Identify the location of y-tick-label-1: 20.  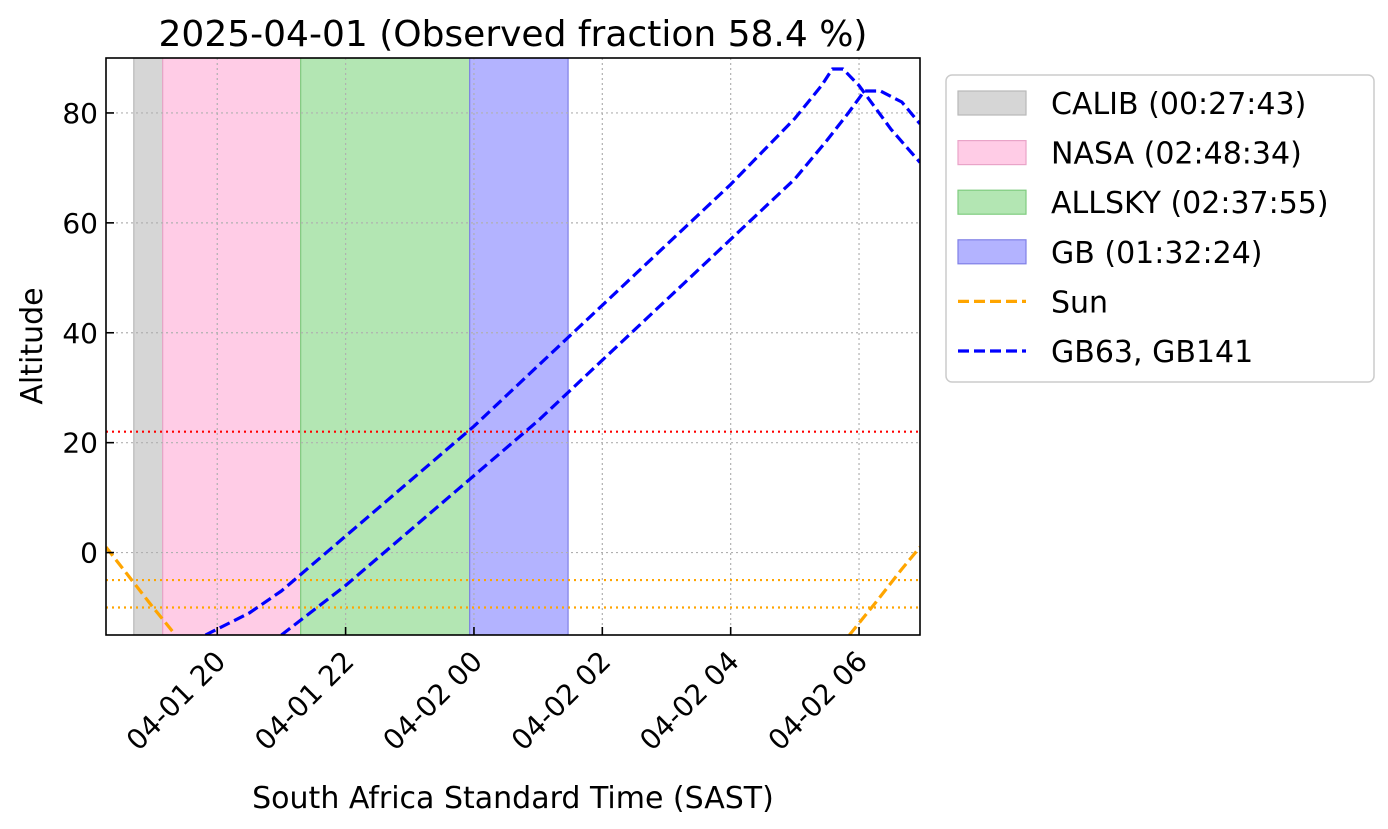
(80, 443).